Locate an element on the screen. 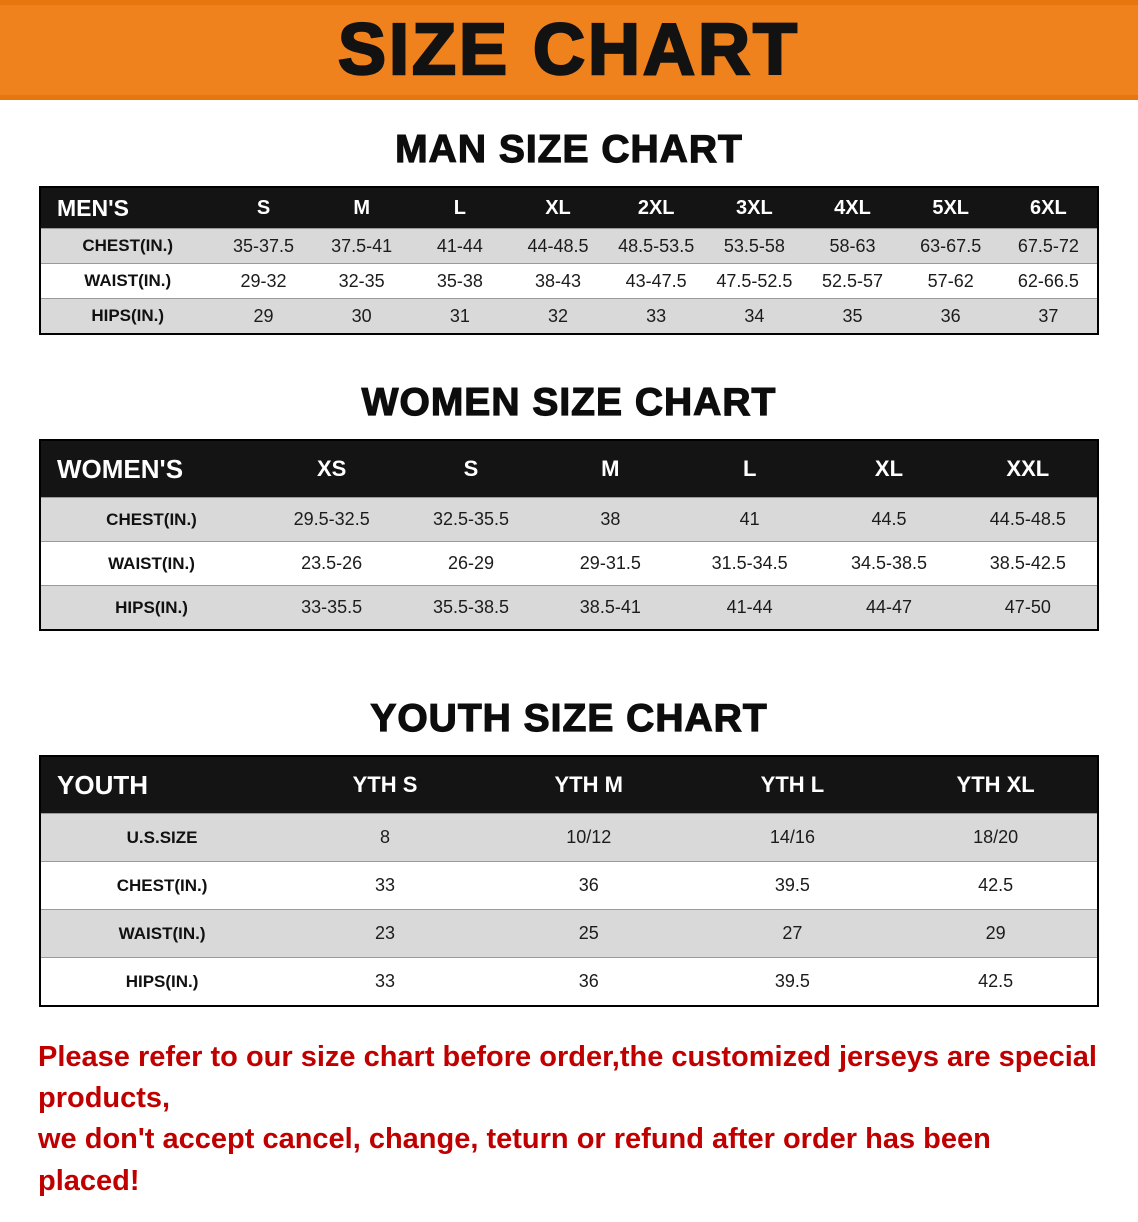 This screenshot has width=1138, height=1222. value-cell: 43-47.5 is located at coordinates (656, 281).